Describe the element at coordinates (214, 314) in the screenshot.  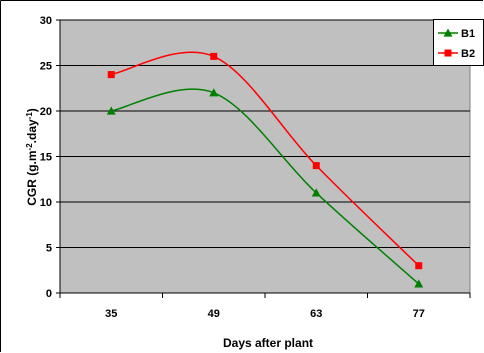
I see `x-tick-label: 49` at that location.